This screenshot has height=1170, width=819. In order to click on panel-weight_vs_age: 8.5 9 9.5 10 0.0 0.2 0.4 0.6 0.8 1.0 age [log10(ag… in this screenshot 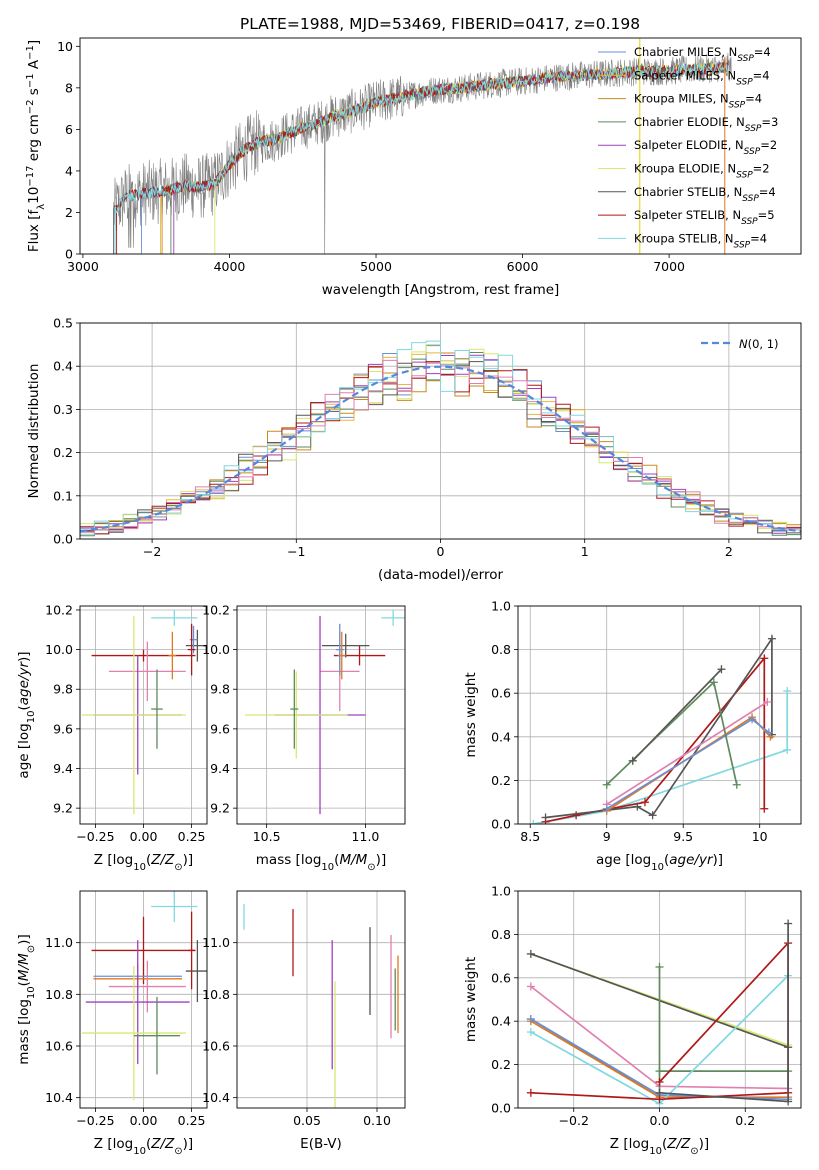, I will do `click(632, 736)`.